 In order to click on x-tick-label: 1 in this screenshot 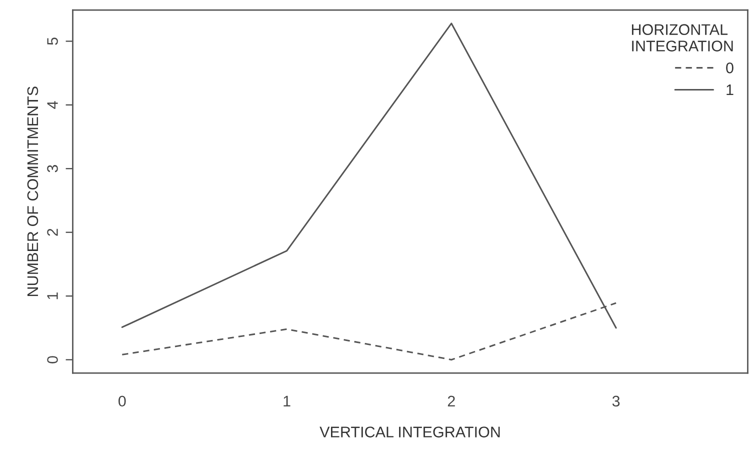, I will do `click(287, 401)`.